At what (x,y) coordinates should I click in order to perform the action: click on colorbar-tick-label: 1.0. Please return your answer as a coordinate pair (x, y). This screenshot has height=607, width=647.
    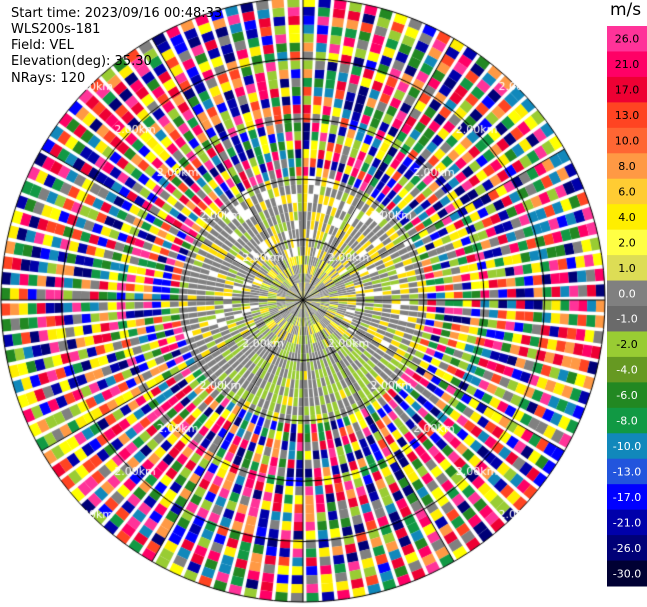
    Looking at the image, I should click on (627, 268).